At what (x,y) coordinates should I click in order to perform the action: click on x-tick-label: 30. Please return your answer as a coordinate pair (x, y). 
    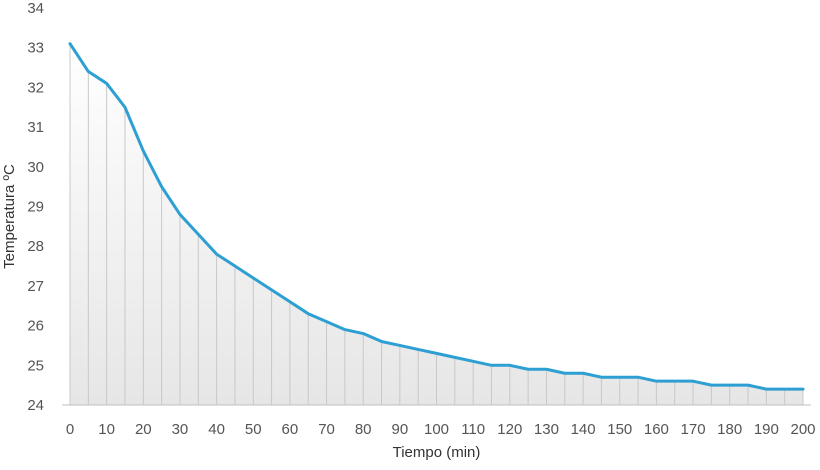
    Looking at the image, I should click on (180, 429).